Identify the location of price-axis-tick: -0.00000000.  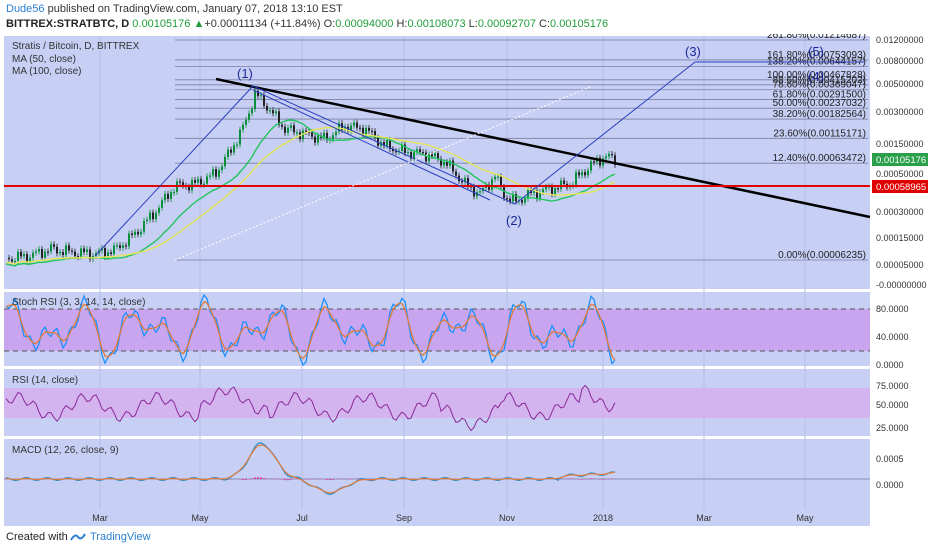
(901, 285).